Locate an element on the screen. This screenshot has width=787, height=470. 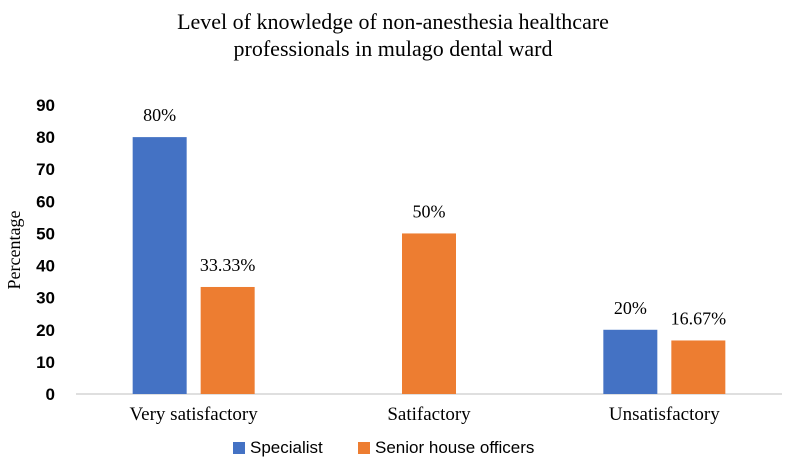
data-label: 20% is located at coordinates (630, 308).